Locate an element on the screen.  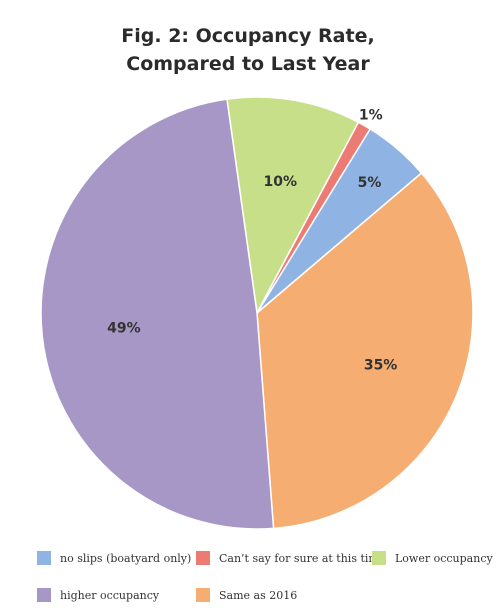
pie-label-can-t-say-for-sure-at-this-time: 1% is located at coordinates (371, 115).